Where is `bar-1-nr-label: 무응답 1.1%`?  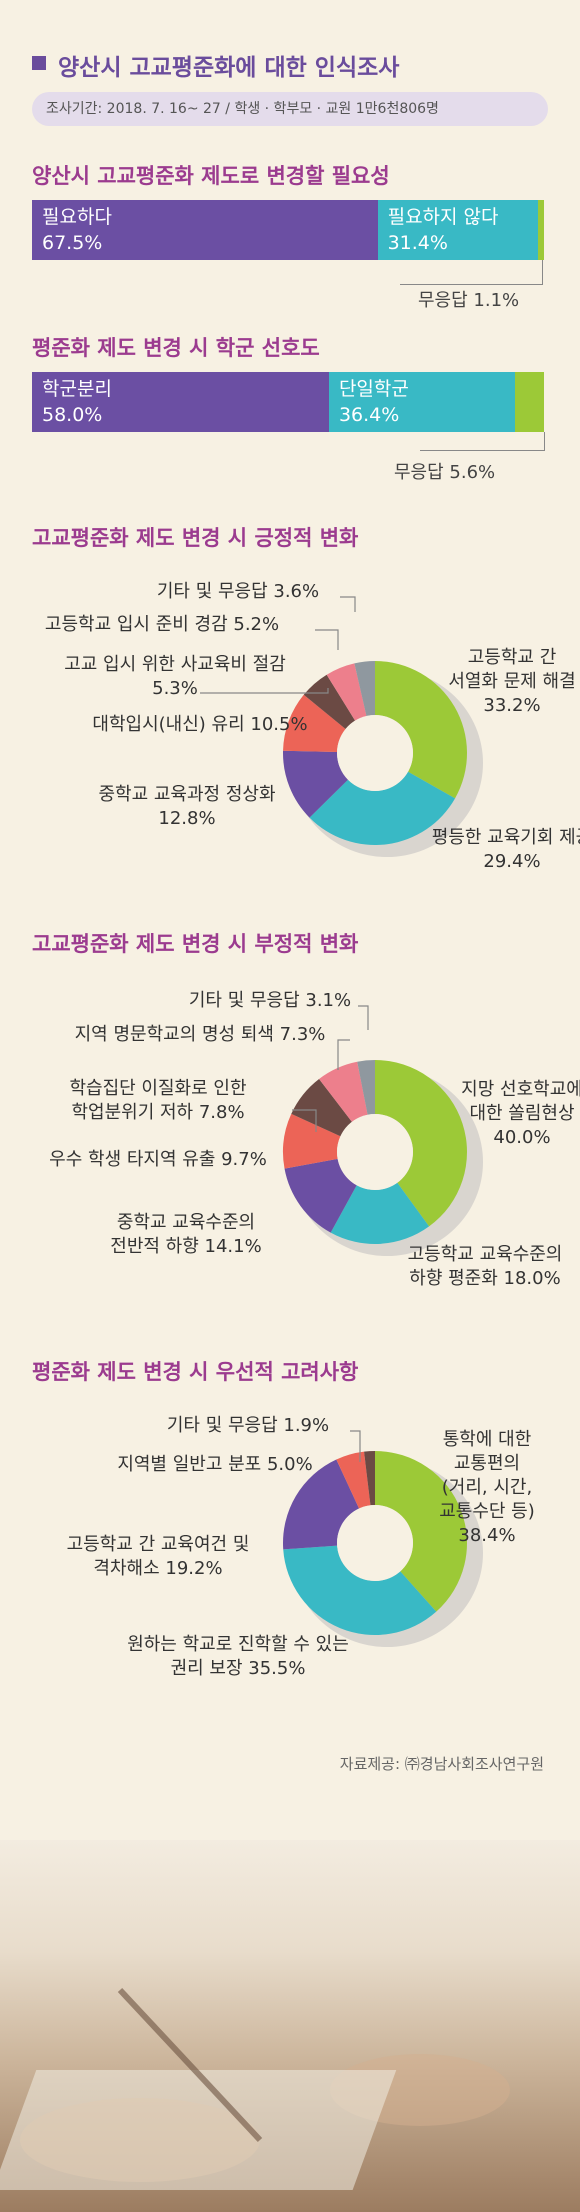
bar-1-nr-label: 무응답 1.1% is located at coordinates (469, 300).